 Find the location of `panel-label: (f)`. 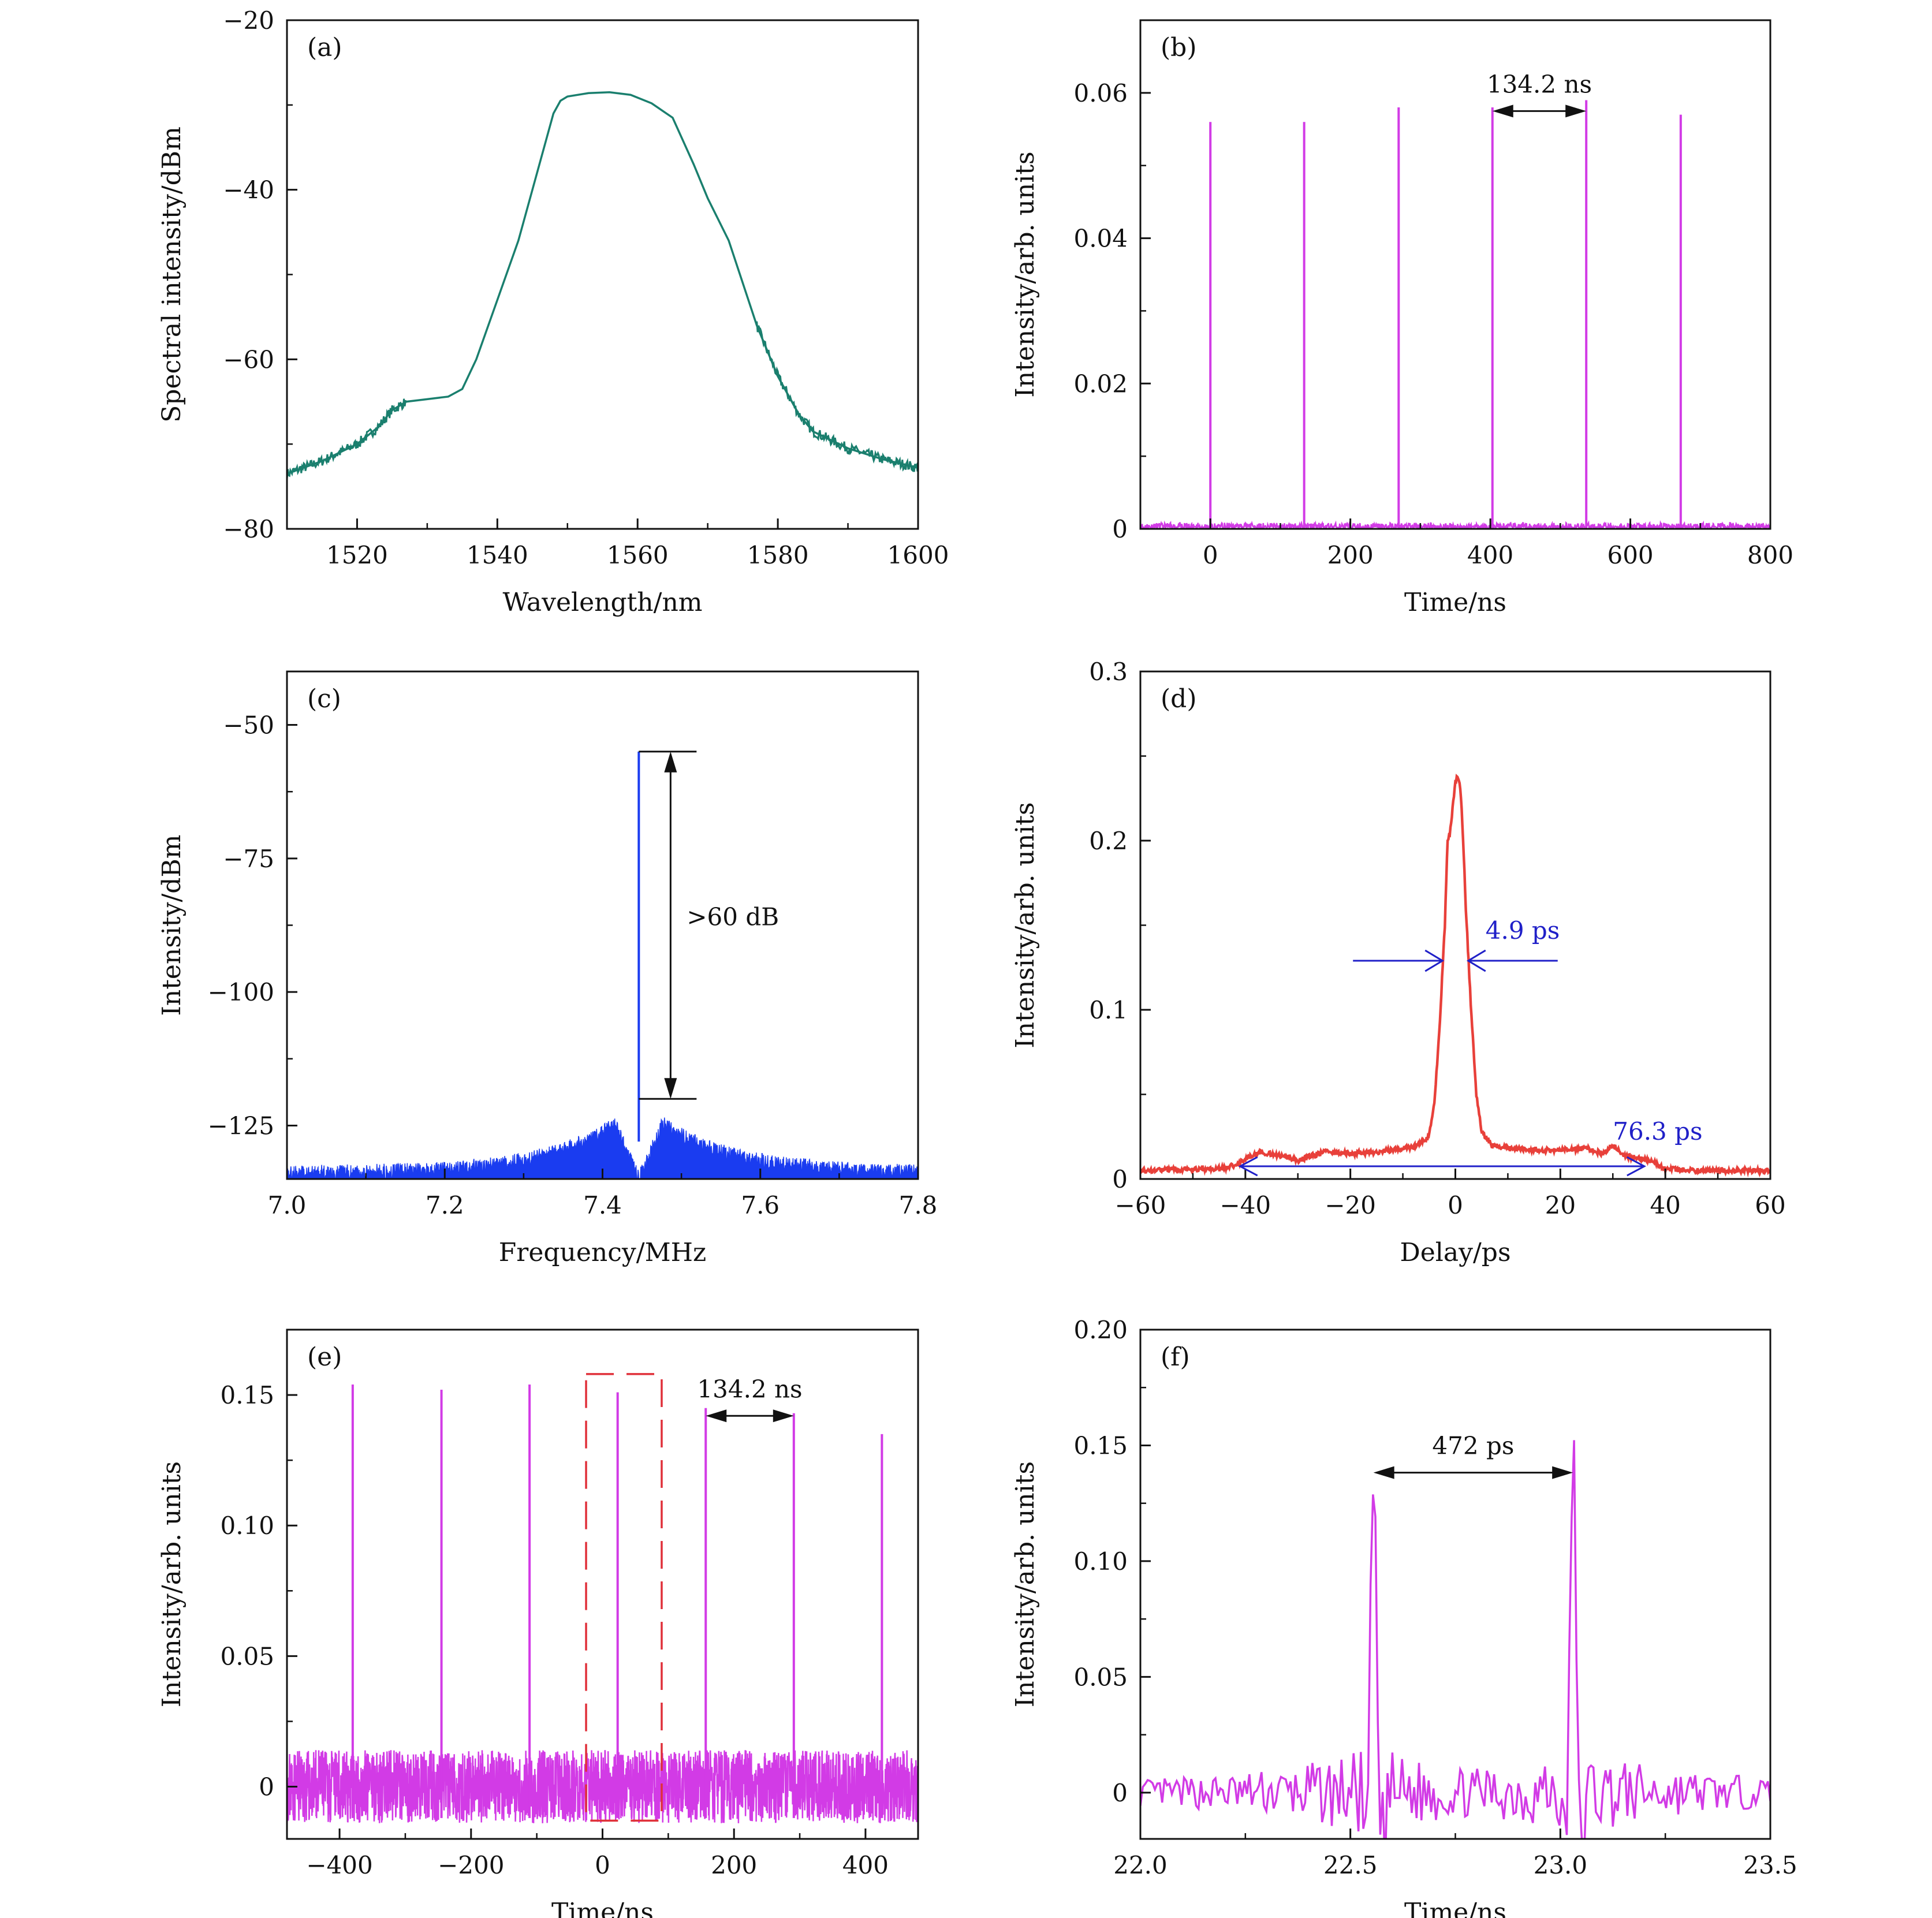

panel-label: (f) is located at coordinates (1175, 1357).